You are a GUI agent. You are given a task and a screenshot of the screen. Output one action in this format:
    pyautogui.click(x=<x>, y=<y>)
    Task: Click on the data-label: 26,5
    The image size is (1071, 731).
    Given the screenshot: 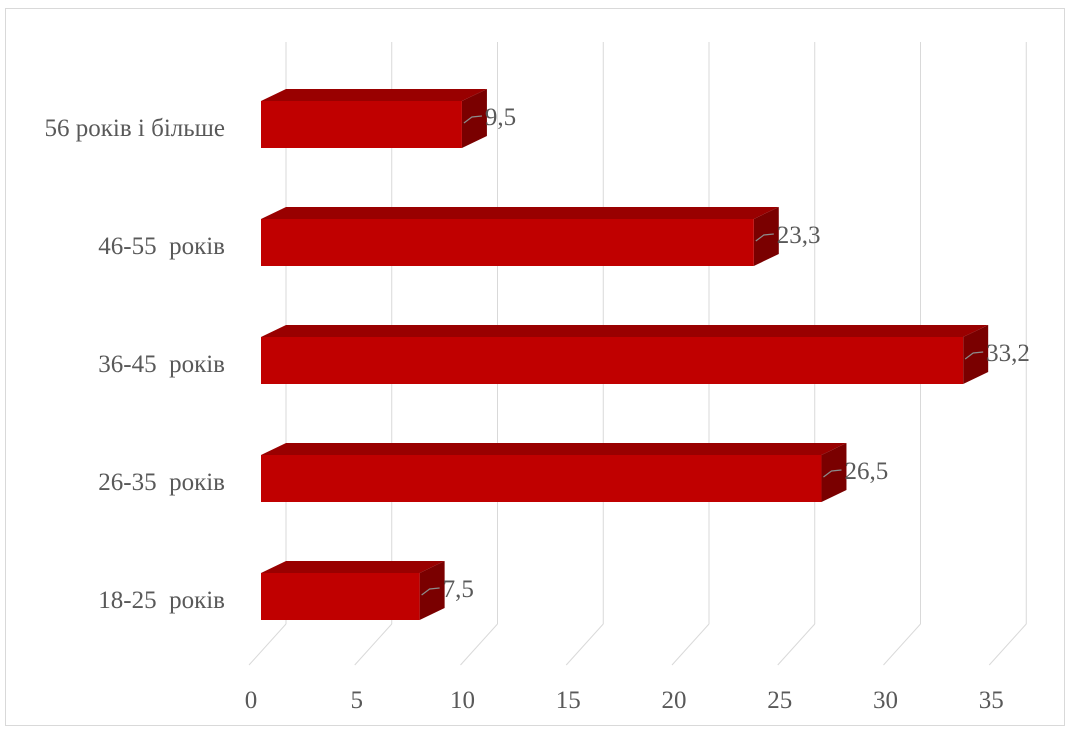 What is the action you would take?
    pyautogui.click(x=866, y=471)
    